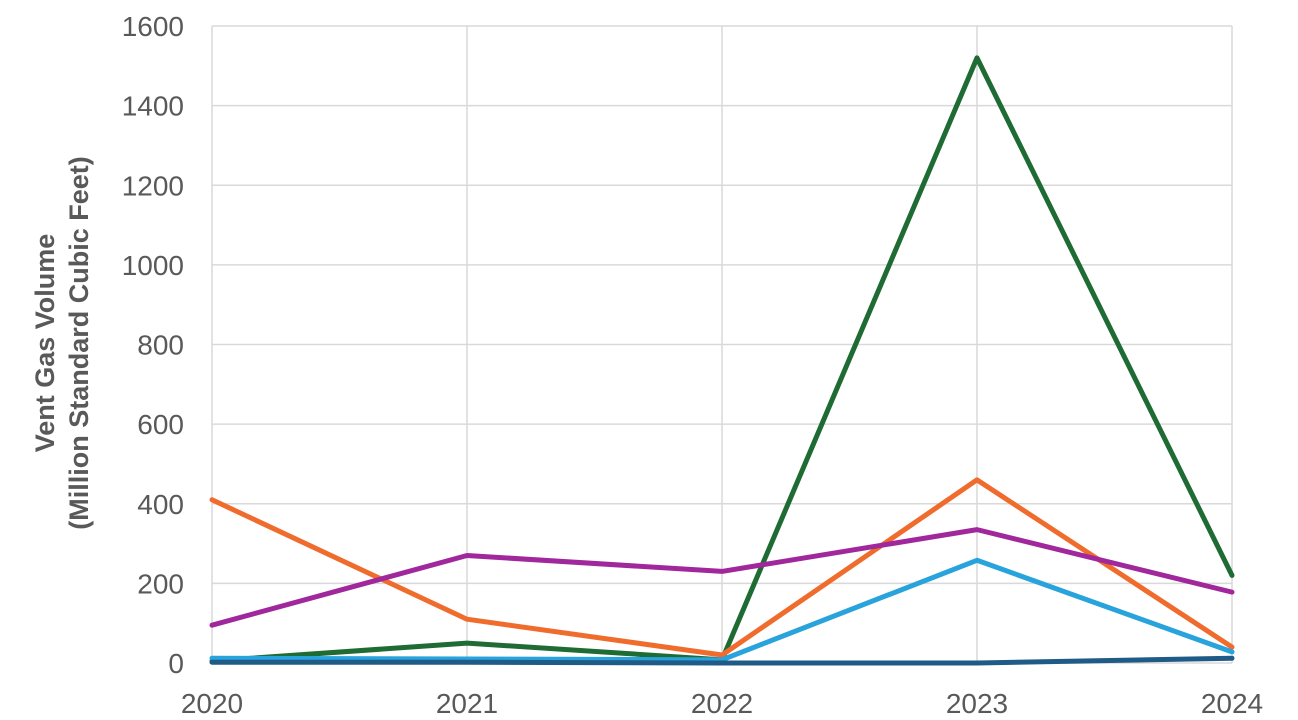  I want to click on y-tick-label: 600, so click(160, 424).